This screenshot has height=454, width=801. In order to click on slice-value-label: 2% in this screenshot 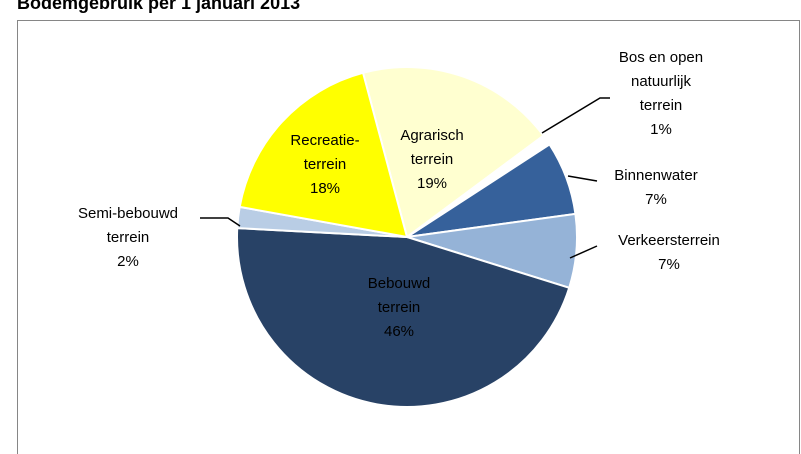, I will do `click(128, 261)`.